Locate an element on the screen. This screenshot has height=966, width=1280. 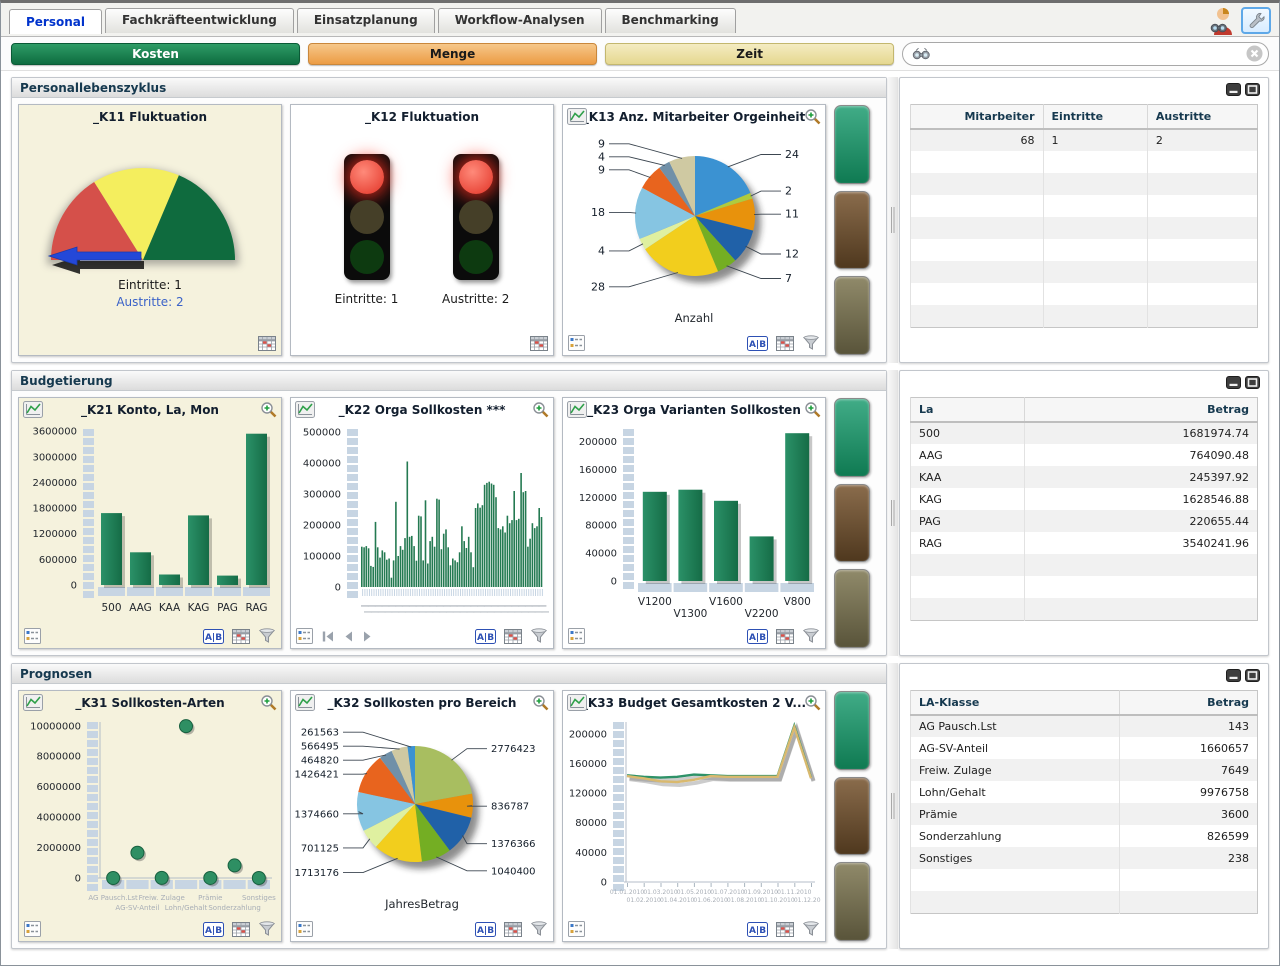
tab-personal: Personal is located at coordinates (55, 21).